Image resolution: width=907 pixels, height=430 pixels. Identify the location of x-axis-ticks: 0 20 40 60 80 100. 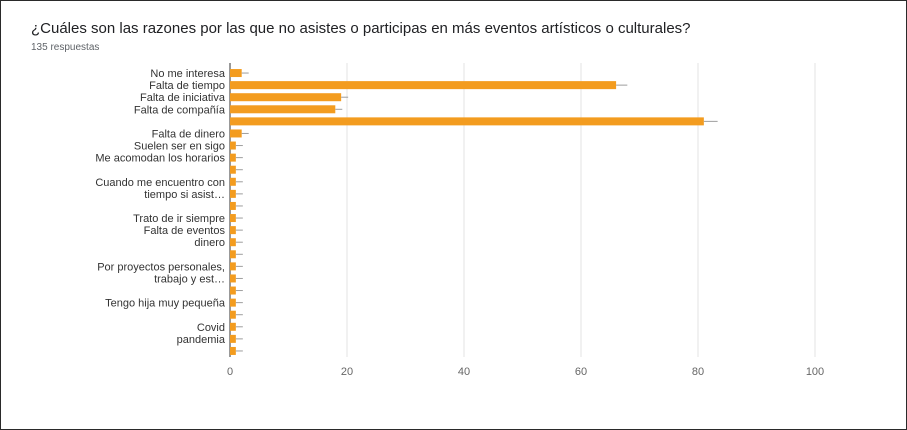
(525, 372).